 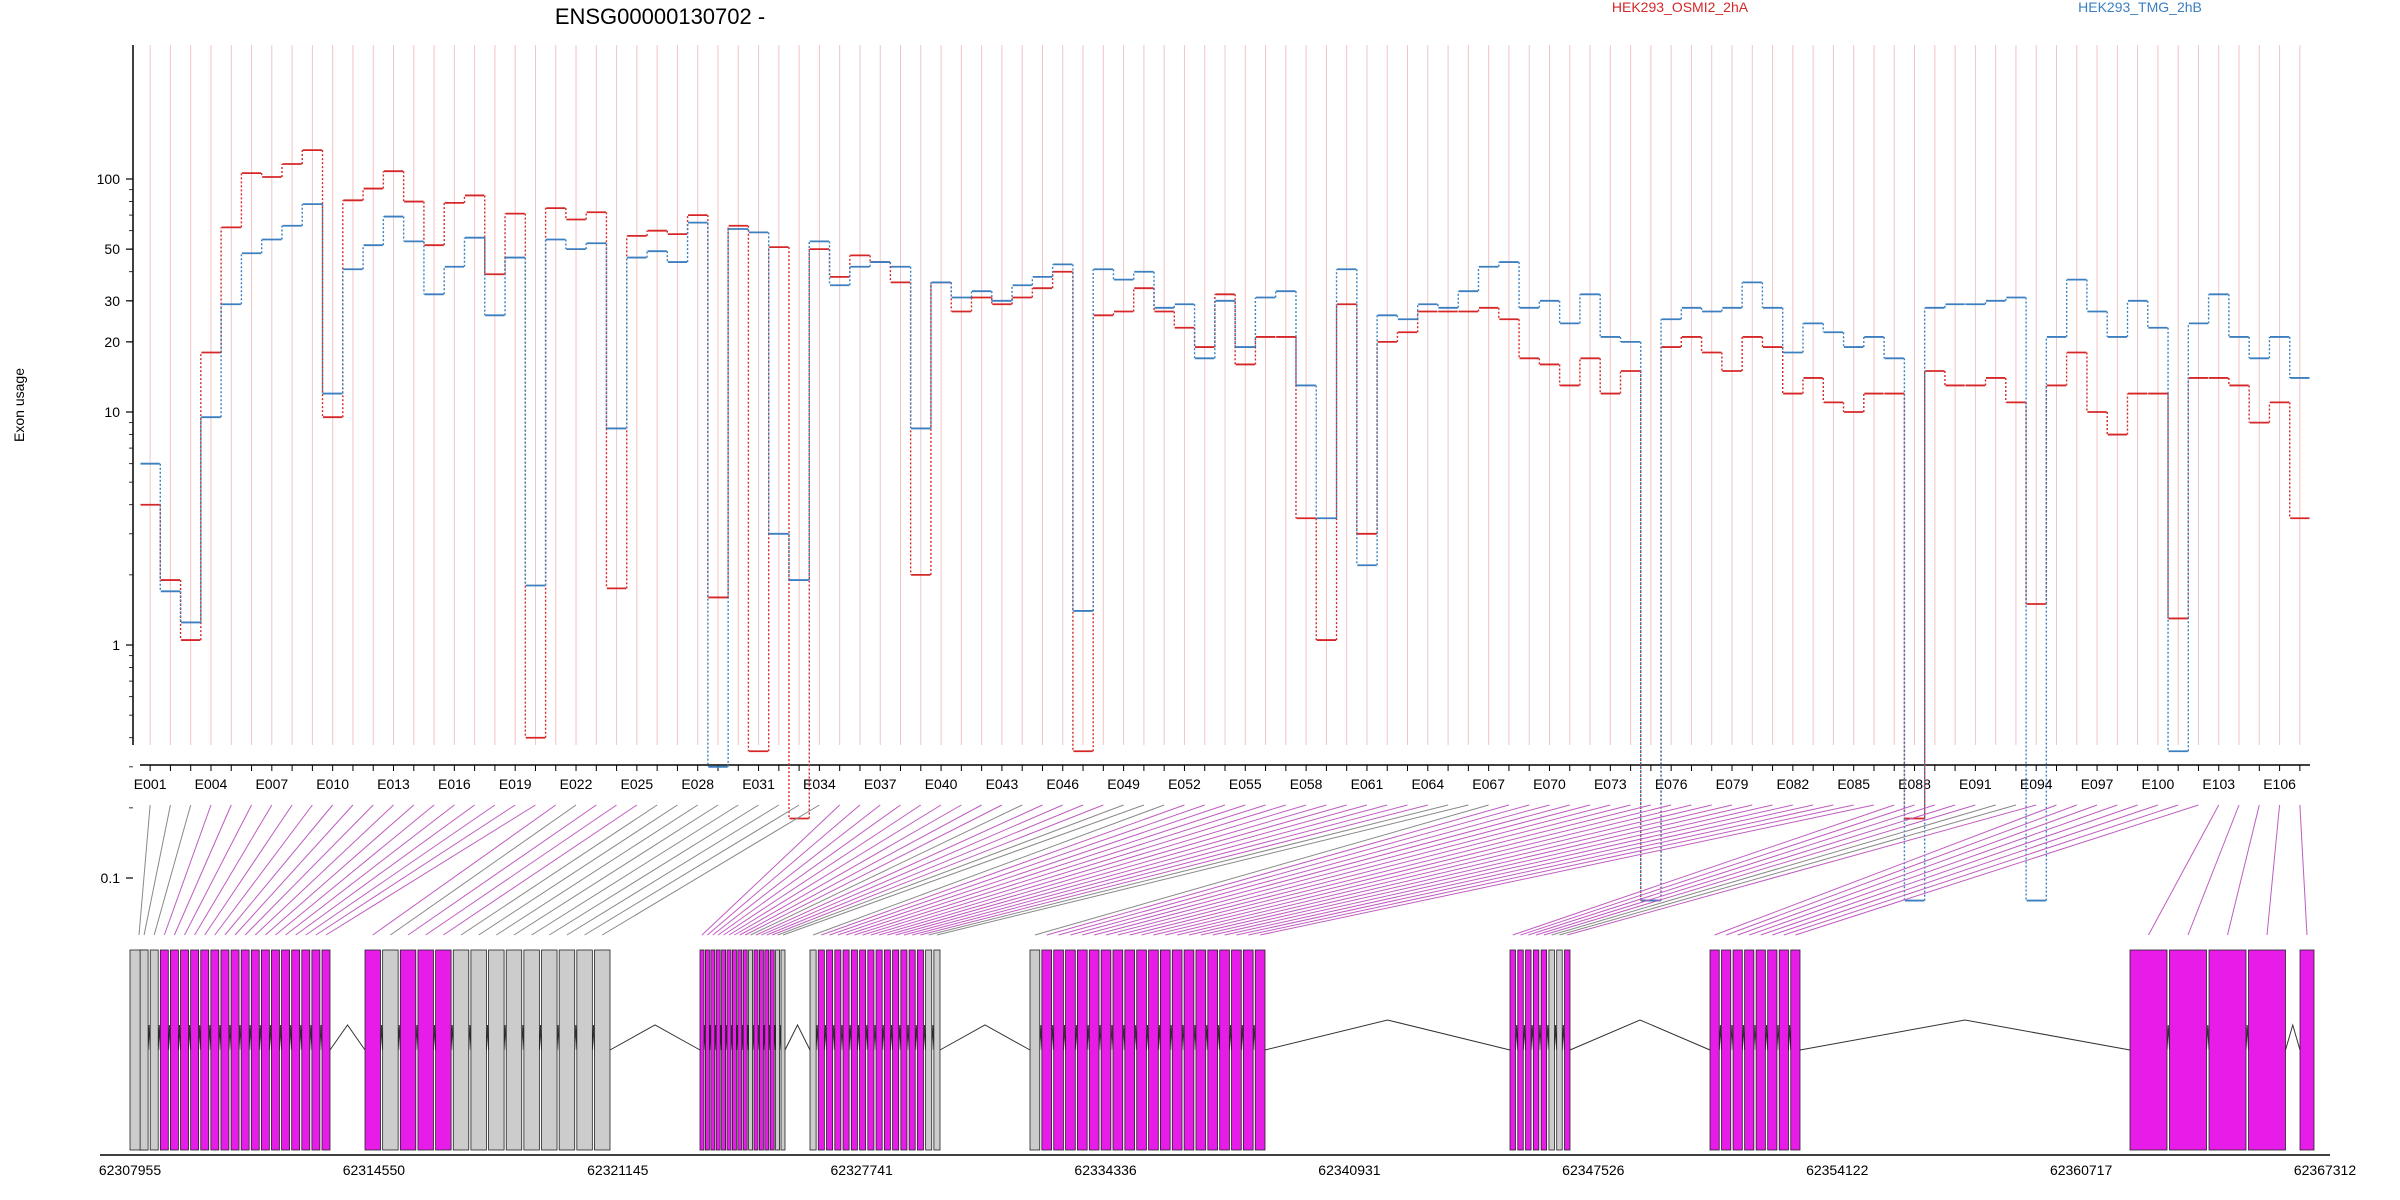 What do you see at coordinates (271, 784) in the screenshot?
I see `x-tick-label: E007` at bounding box center [271, 784].